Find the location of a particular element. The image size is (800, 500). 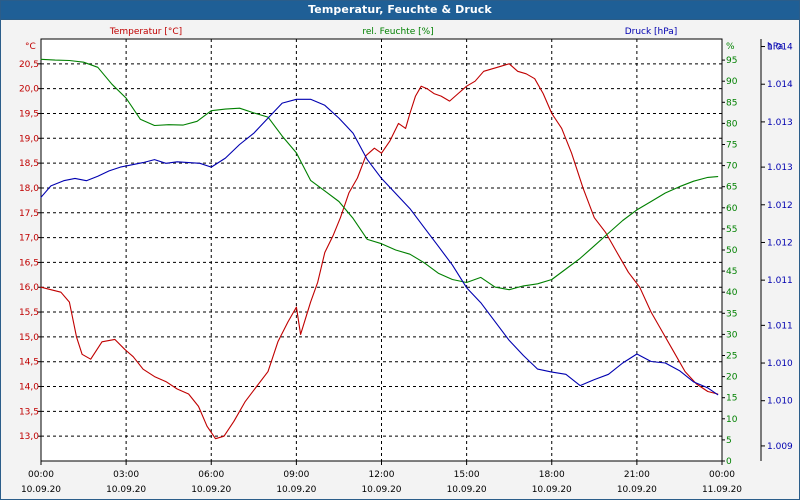

temperature-tick-label: 18,5 is located at coordinates (29, 164).